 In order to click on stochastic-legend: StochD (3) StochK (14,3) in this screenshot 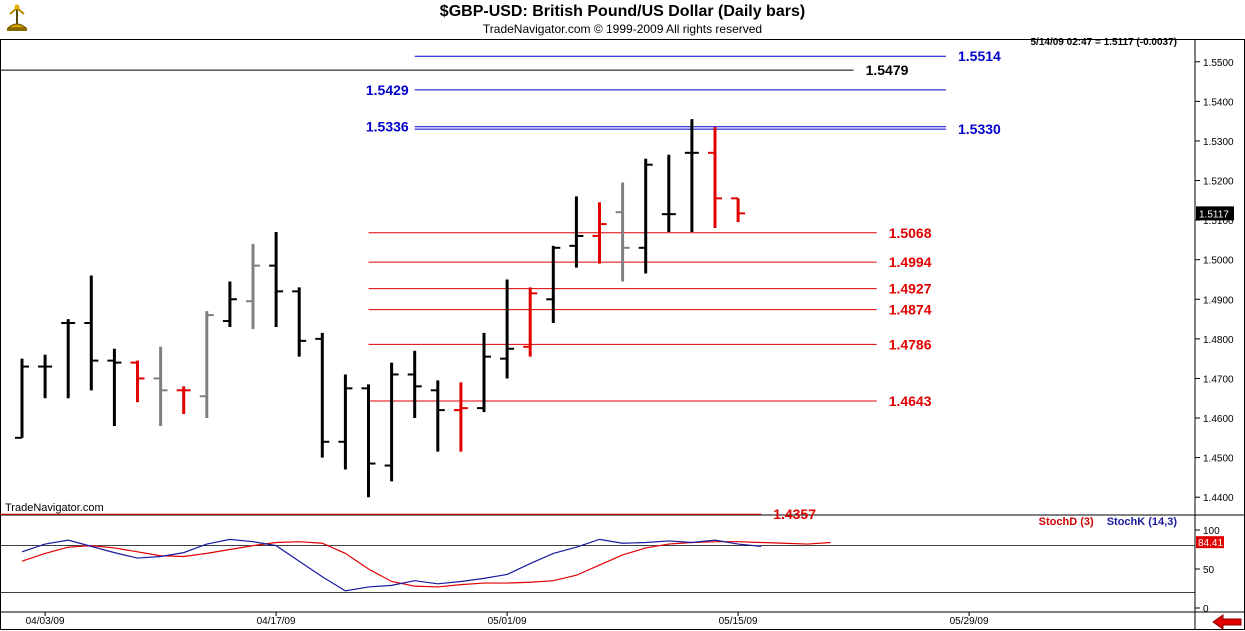, I will do `click(1108, 522)`.